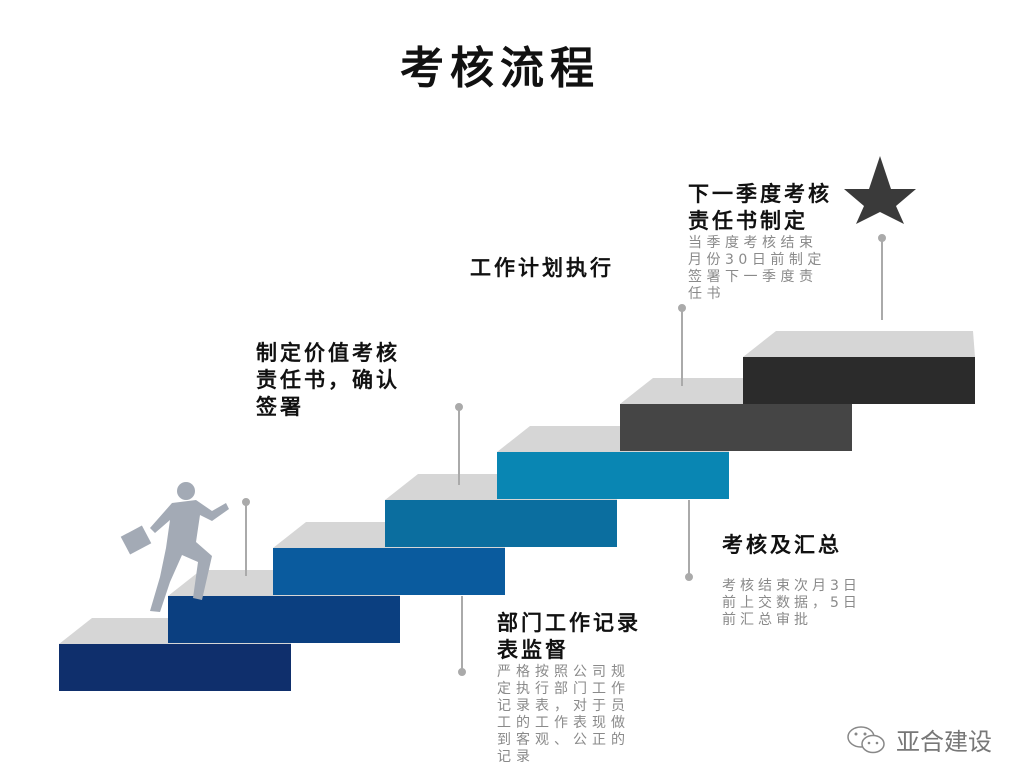 The image size is (1027, 783). I want to click on heading-line: 部门工作记录, so click(569, 623).